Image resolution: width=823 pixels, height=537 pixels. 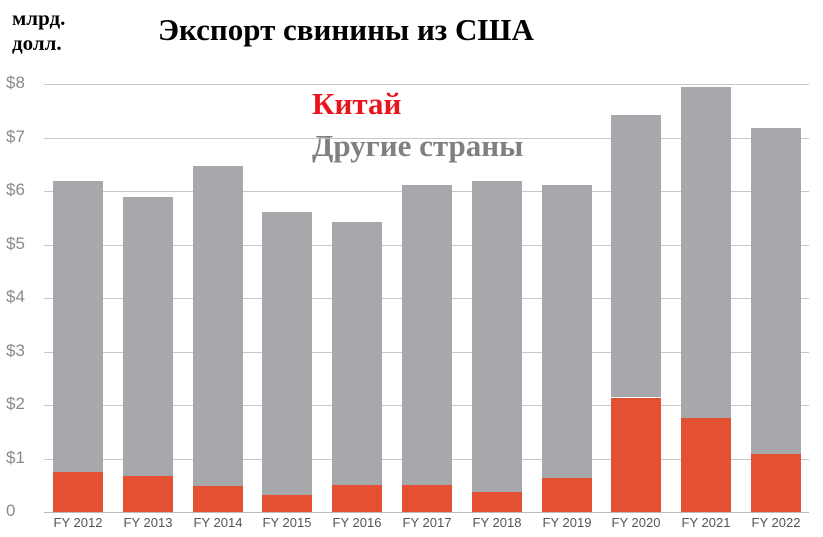 I want to click on x-tick-label: FY 2021, so click(x=706, y=522).